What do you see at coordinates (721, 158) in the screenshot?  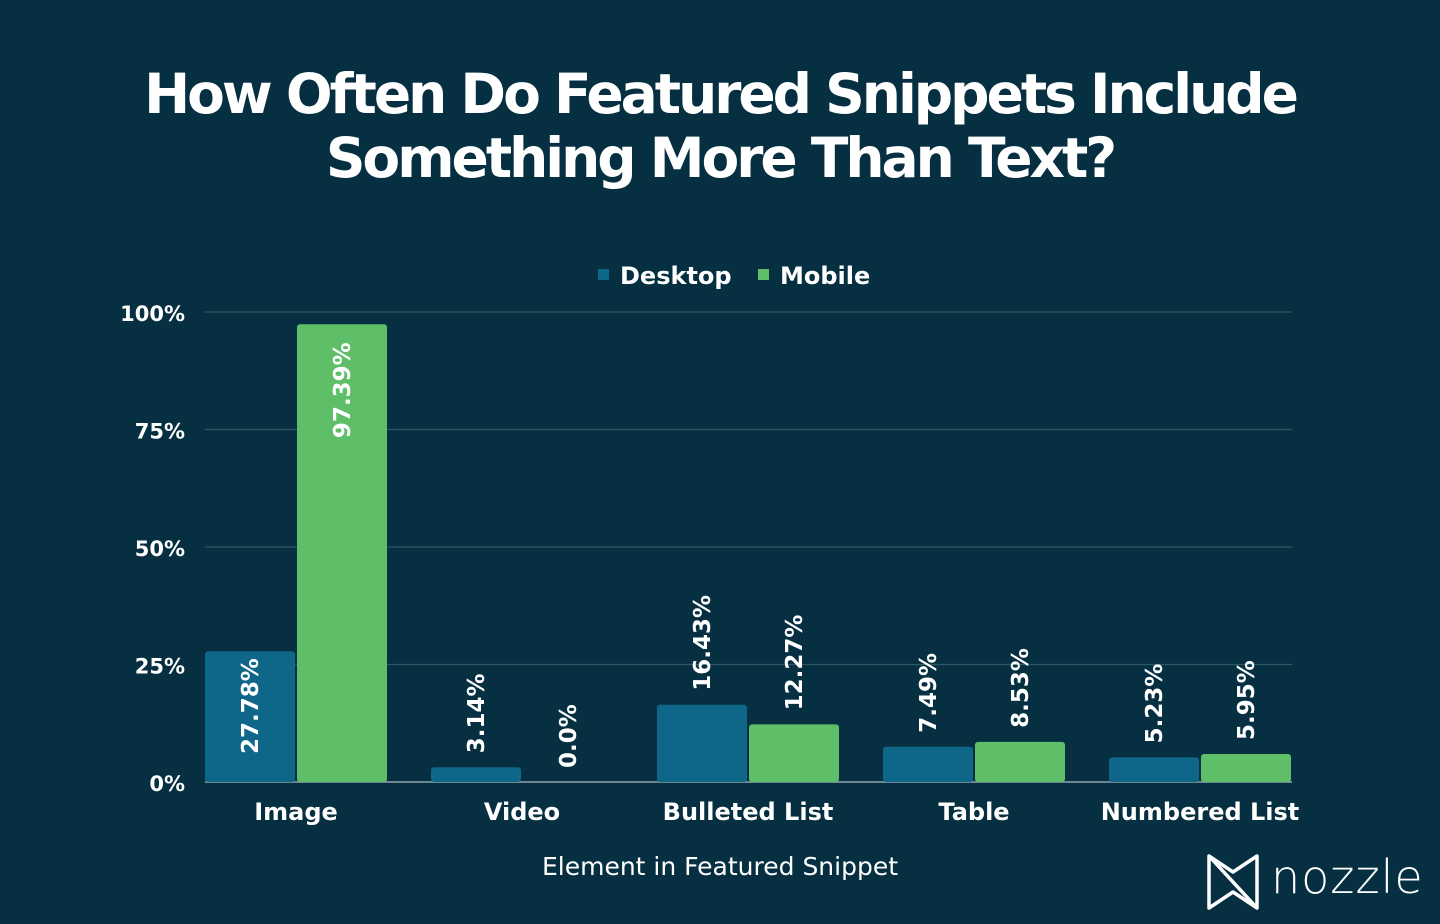 I see `chart-title-line-2: Something More Than Text?` at bounding box center [721, 158].